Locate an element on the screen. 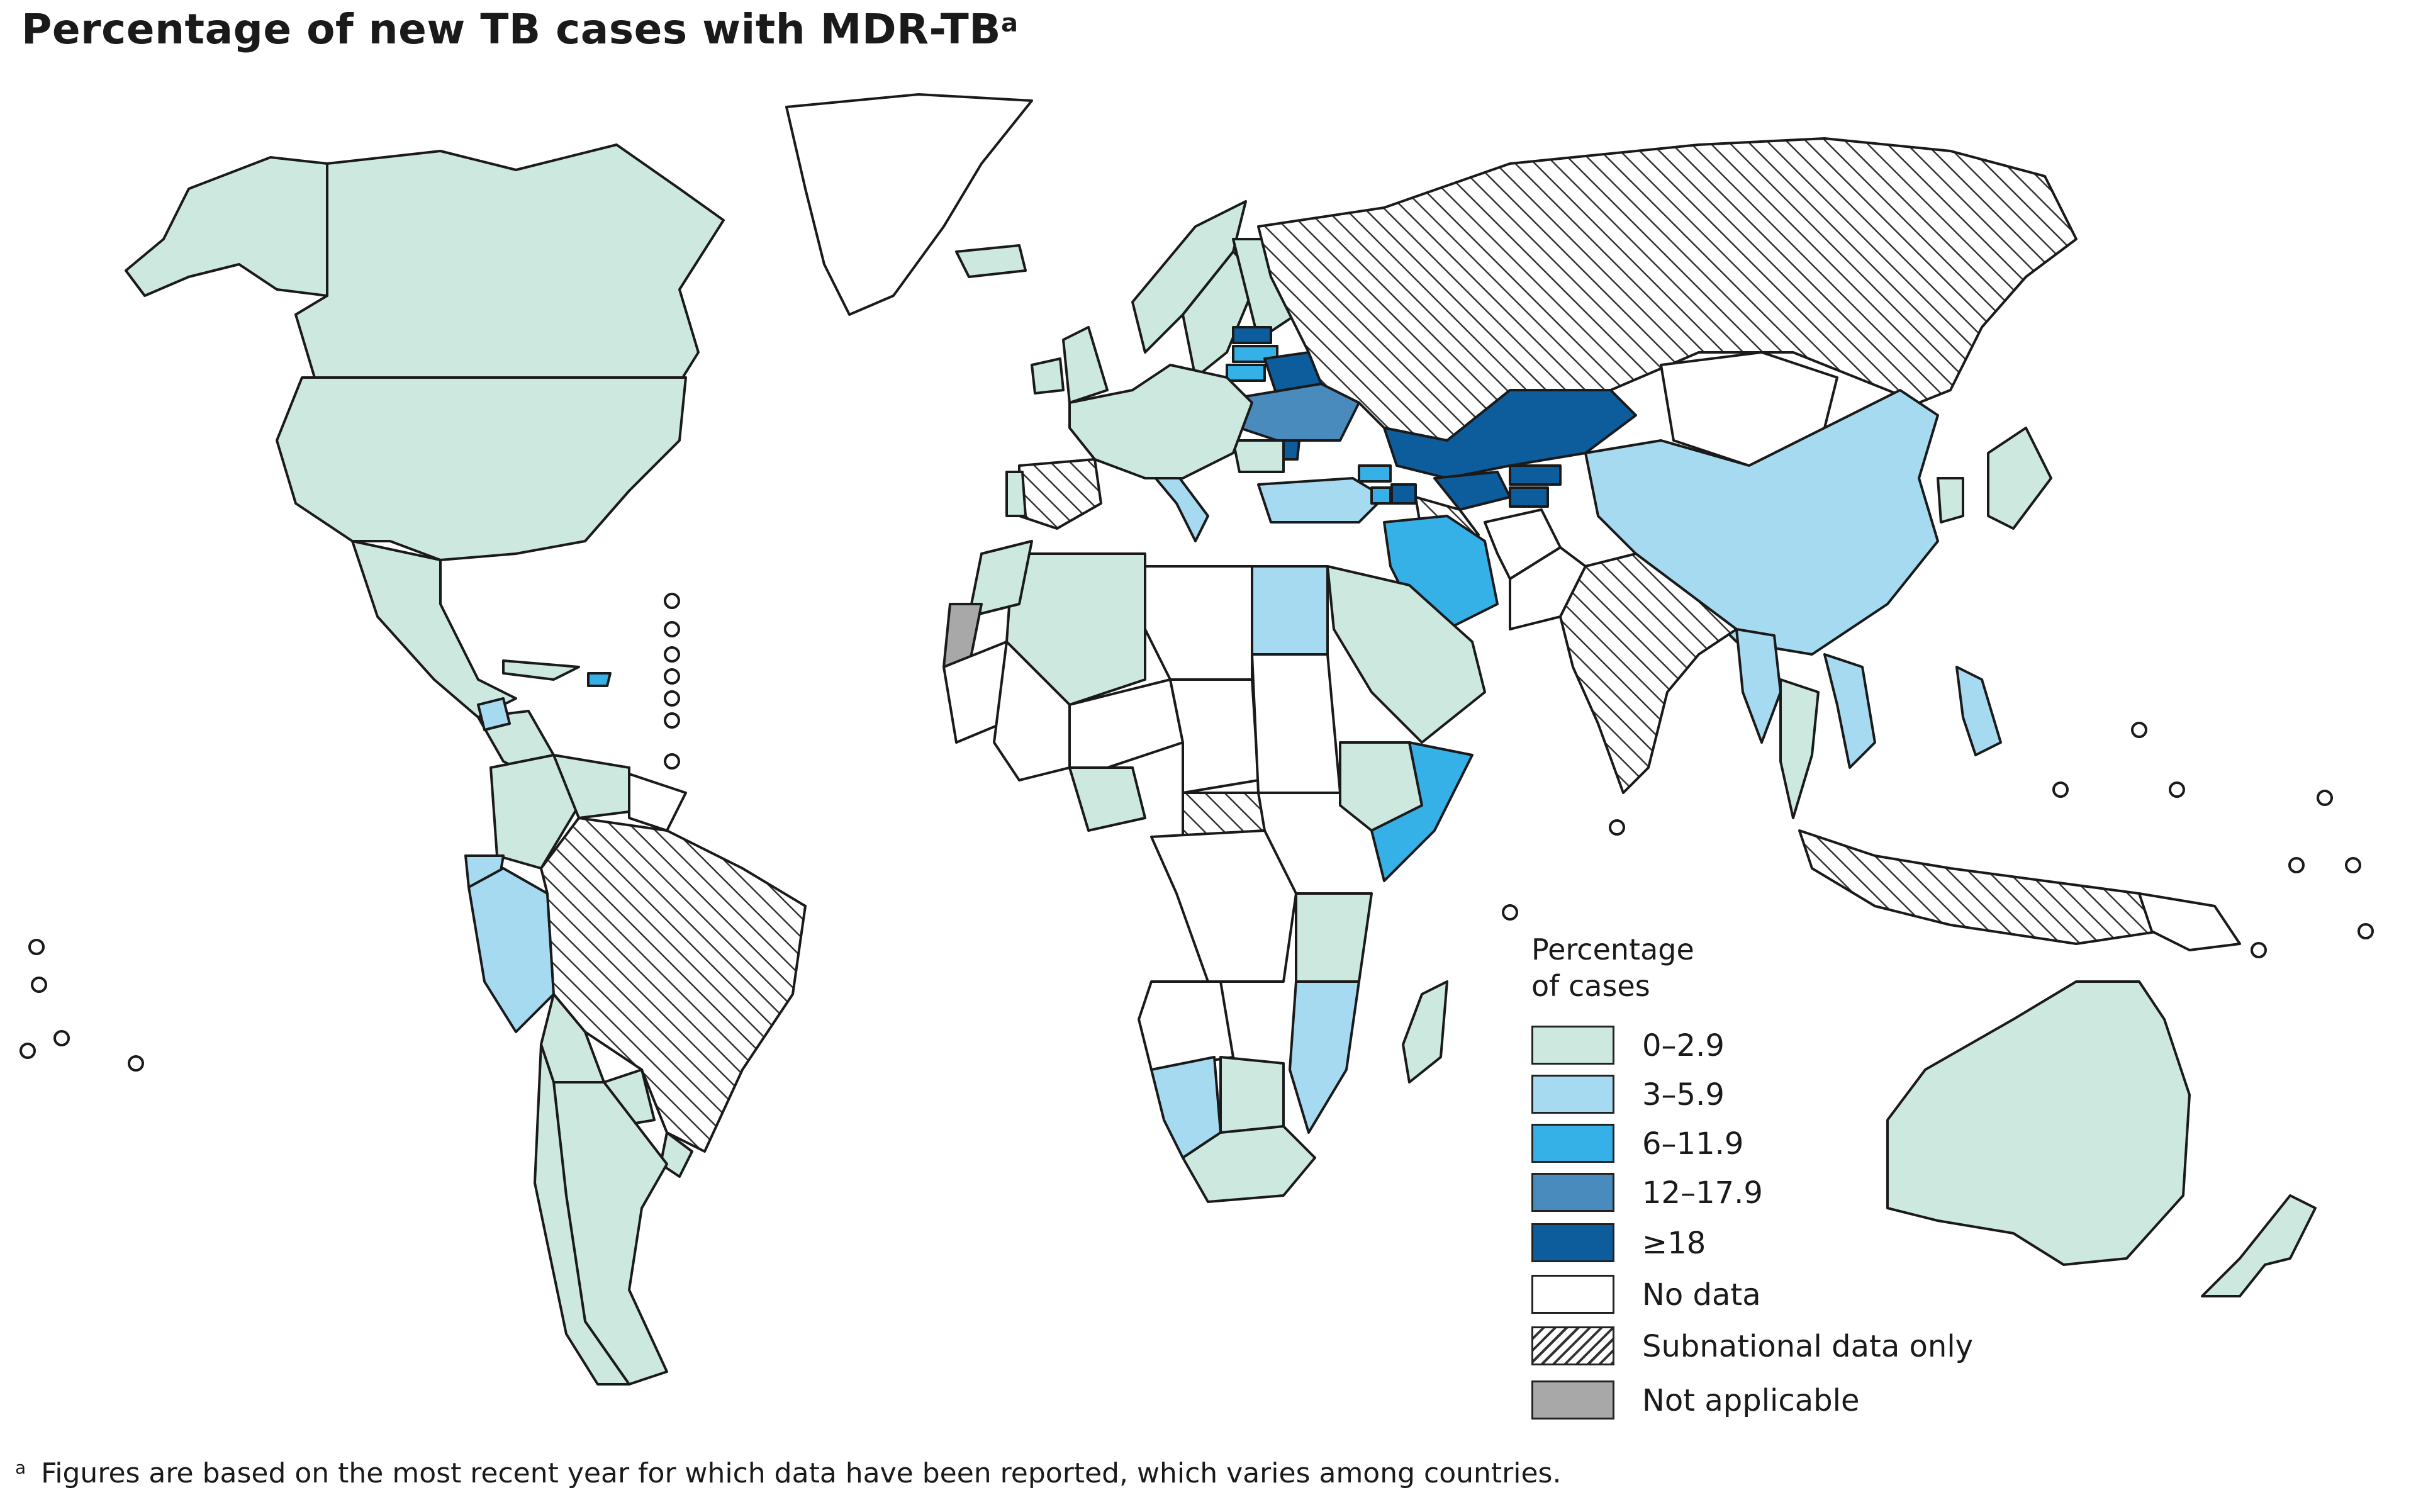  region-new-zealand is located at coordinates (2259, 1245).